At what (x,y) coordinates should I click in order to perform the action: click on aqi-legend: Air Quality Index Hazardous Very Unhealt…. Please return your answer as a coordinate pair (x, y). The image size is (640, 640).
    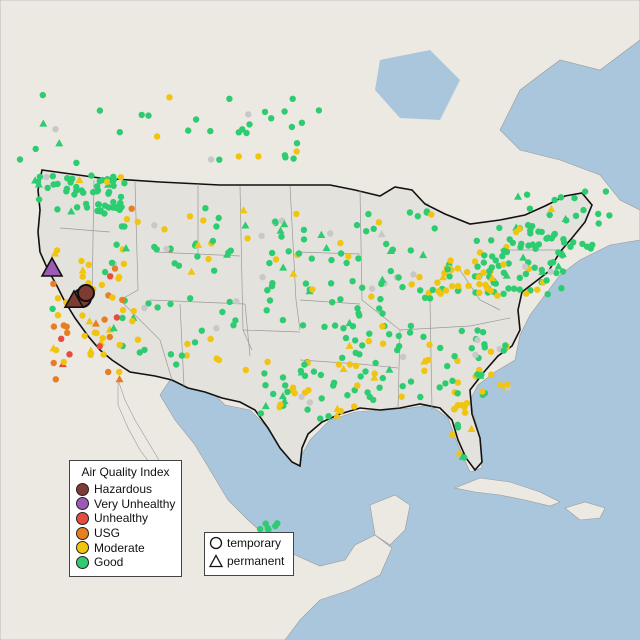
    Looking at the image, I should click on (125, 518).